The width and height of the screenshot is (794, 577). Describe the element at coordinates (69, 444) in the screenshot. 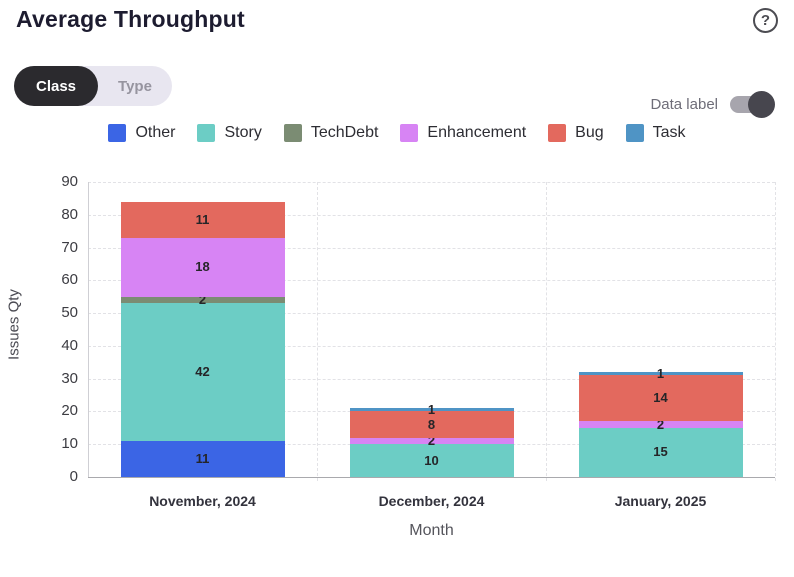

I see `y-tick-label: 10` at that location.